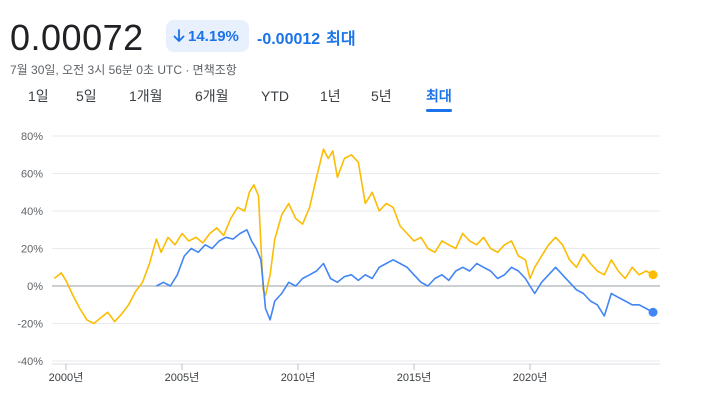 The height and width of the screenshot is (401, 704). I want to click on x-axis: 2000년 2005년 2010년 2015년 2020년, so click(354, 373).